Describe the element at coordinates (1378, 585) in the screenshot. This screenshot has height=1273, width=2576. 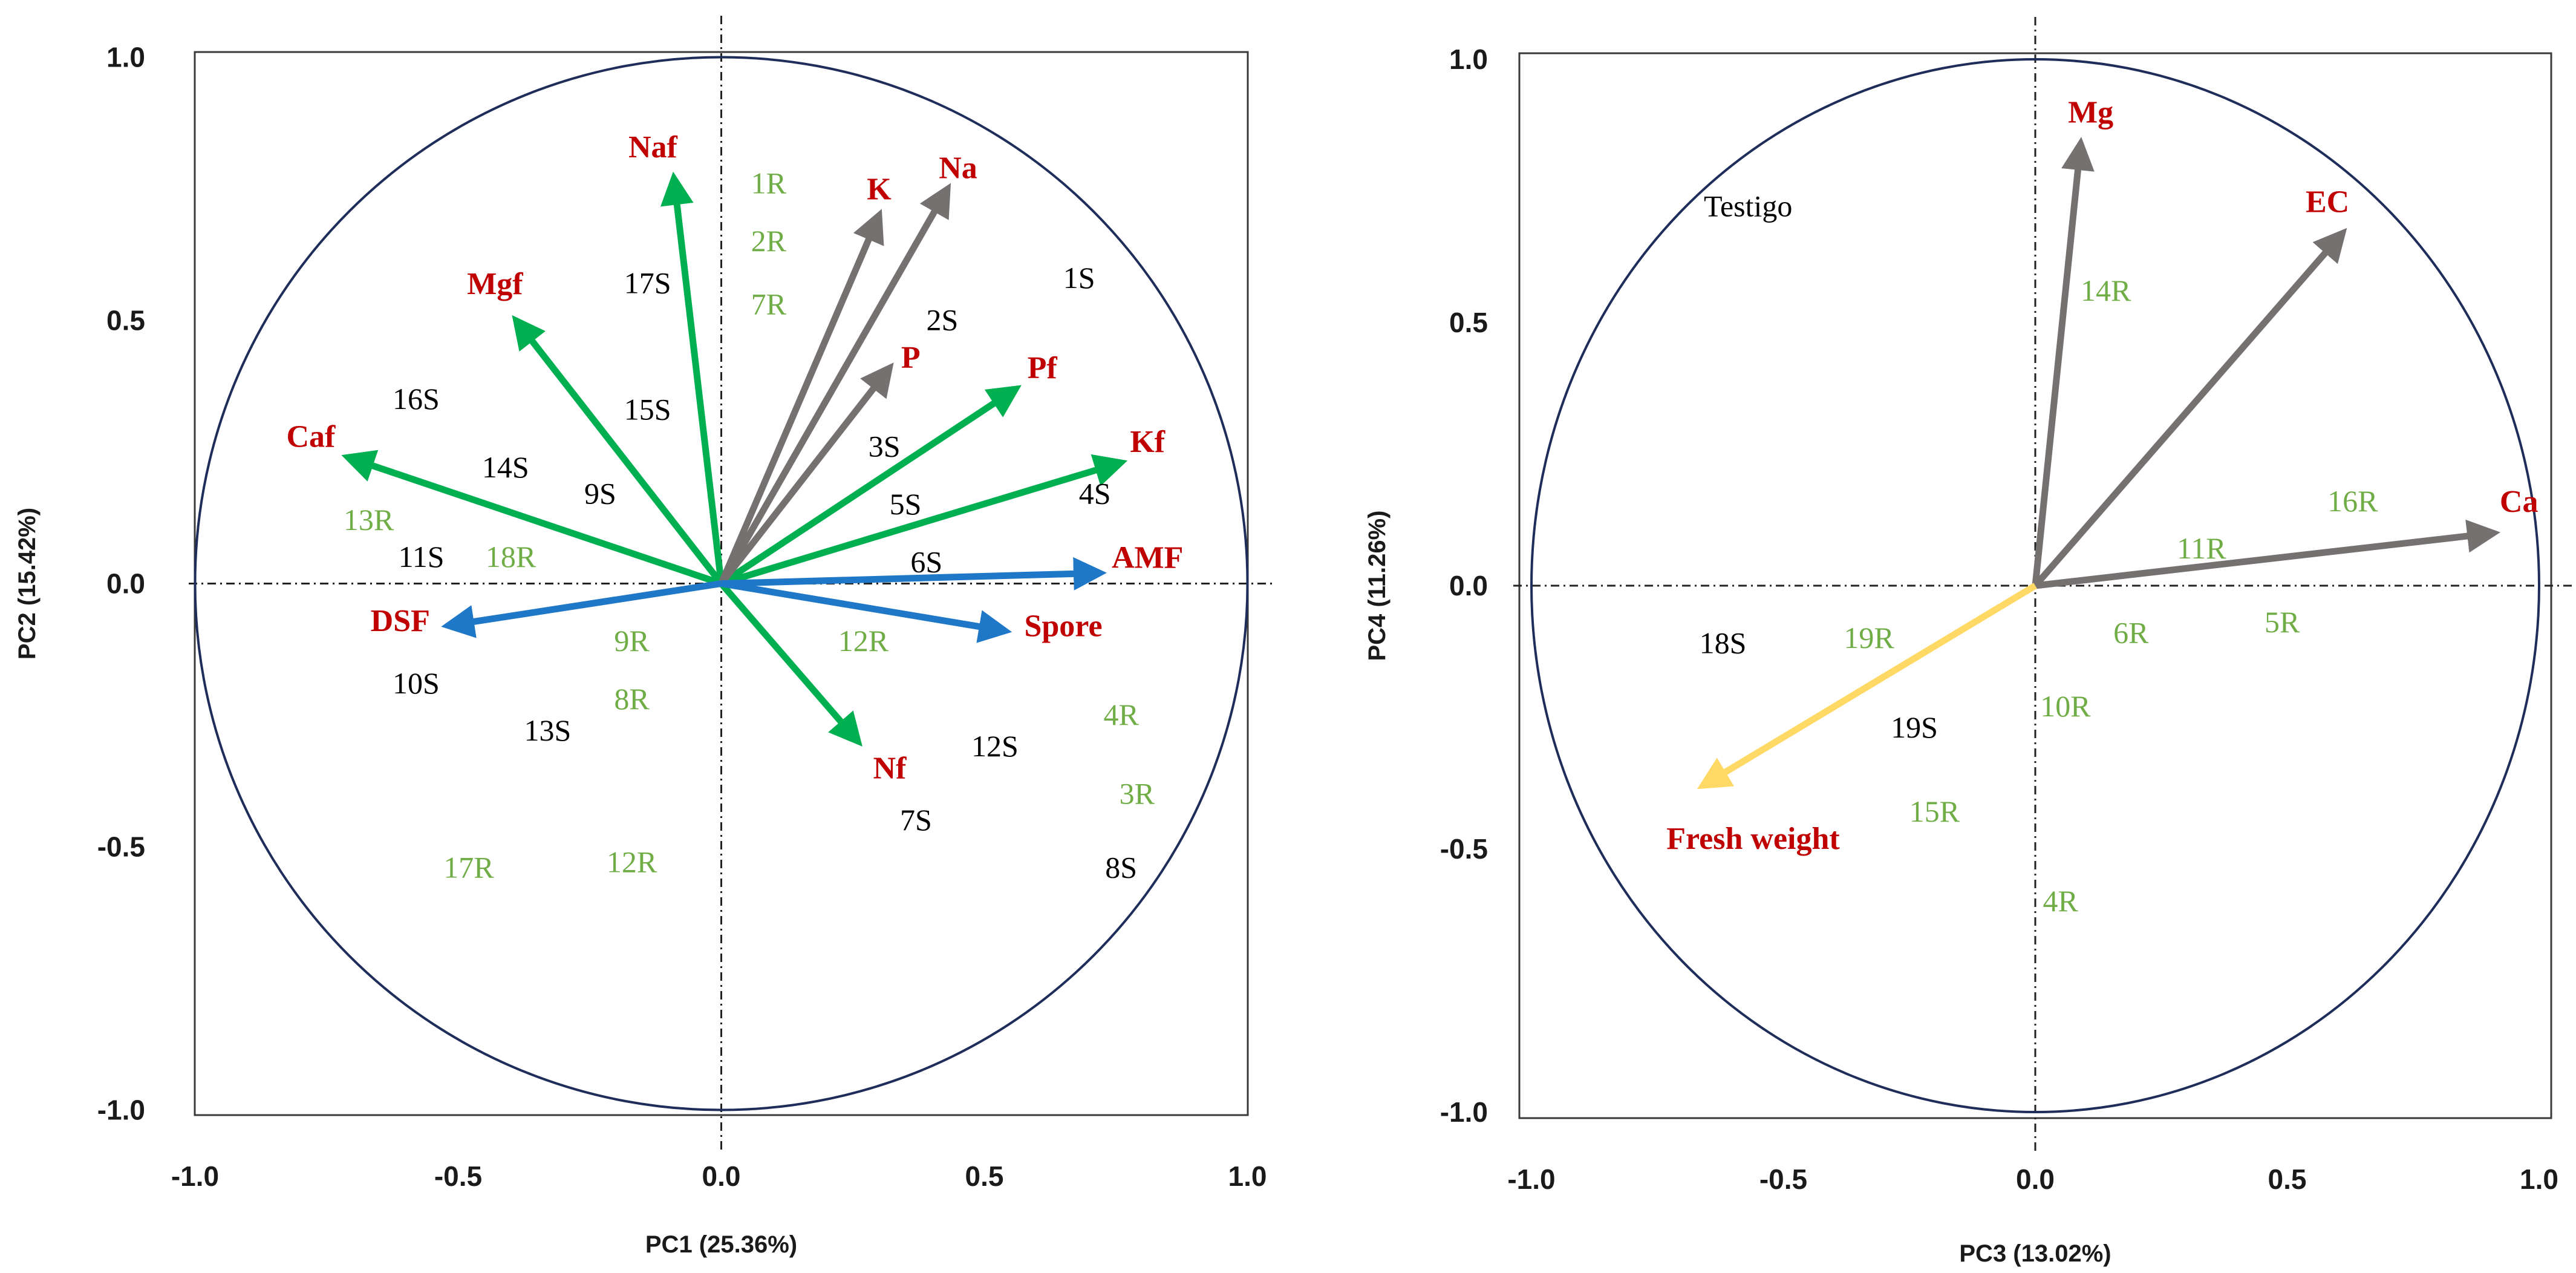
I see `y-axis-title: PC4 (11.26%)` at that location.